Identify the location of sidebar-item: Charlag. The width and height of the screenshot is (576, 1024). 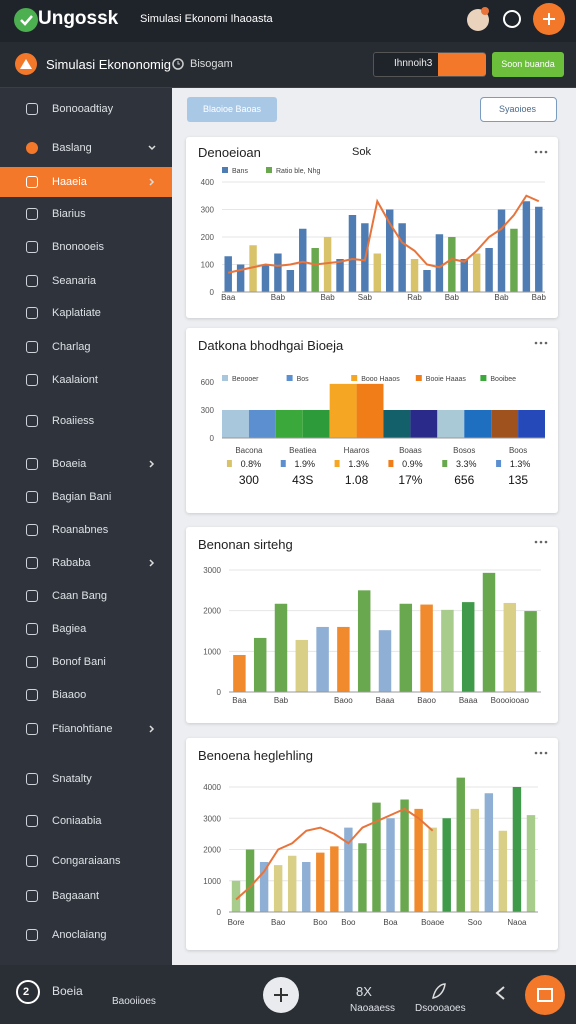
(86, 347).